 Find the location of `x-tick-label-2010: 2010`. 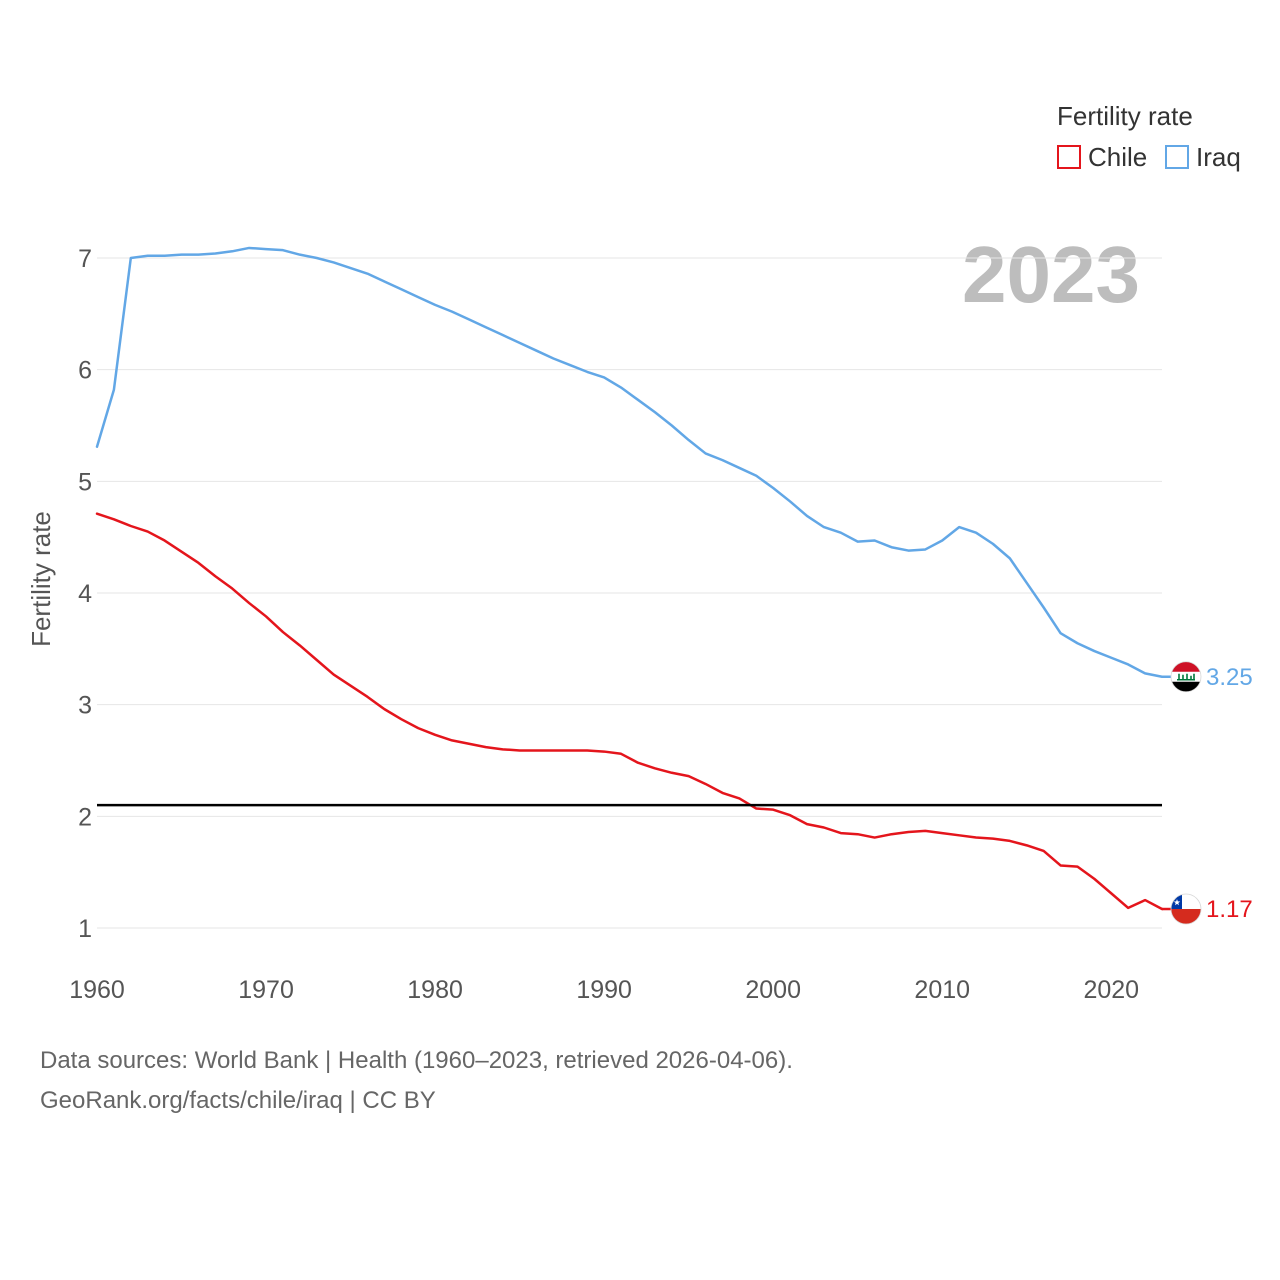

x-tick-label-2010: 2010 is located at coordinates (942, 990).